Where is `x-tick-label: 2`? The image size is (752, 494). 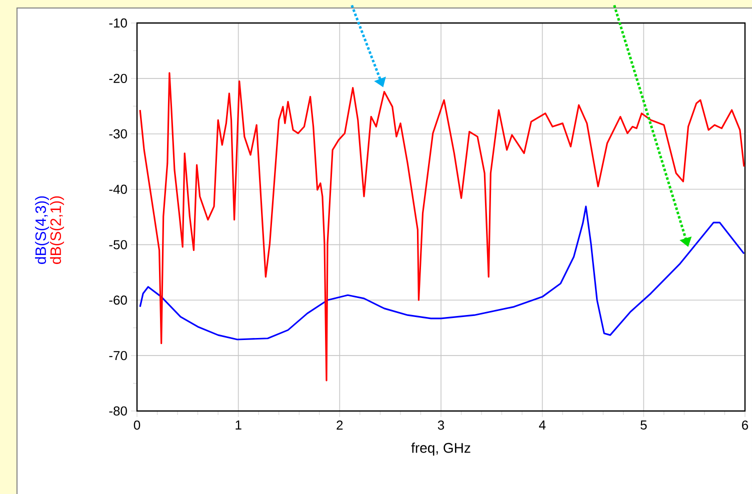 x-tick-label: 2 is located at coordinates (339, 425).